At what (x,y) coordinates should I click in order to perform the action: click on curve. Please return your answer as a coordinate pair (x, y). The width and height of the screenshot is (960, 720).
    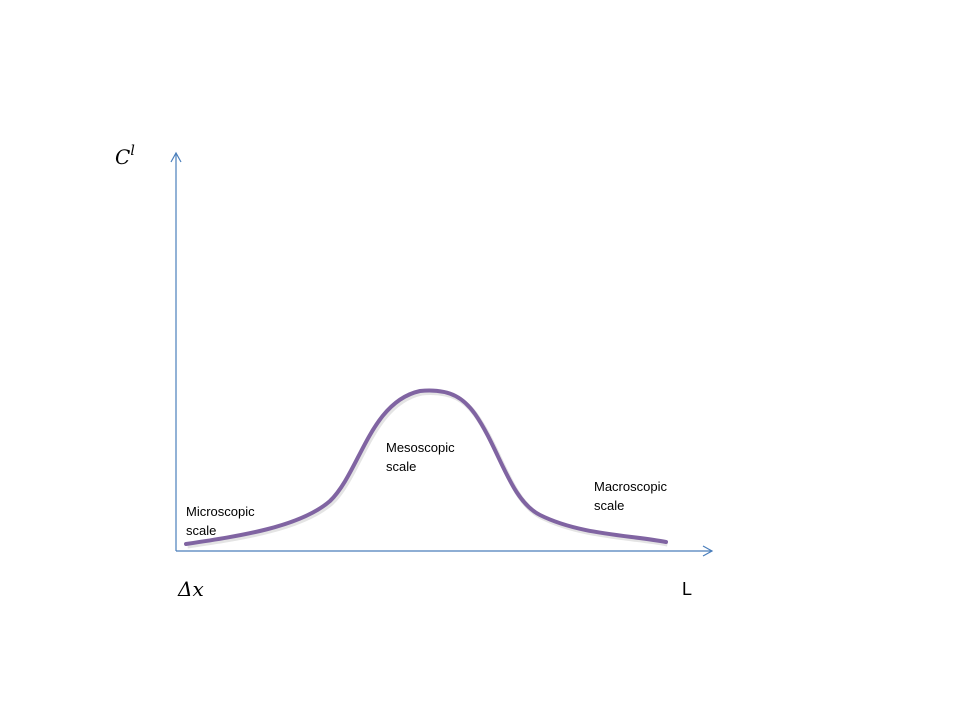
    Looking at the image, I should click on (426, 467).